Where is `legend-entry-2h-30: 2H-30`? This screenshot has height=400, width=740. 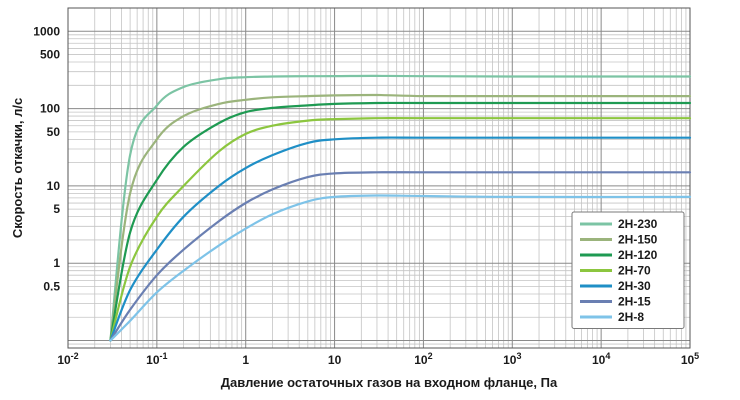
legend-entry-2h-30: 2H-30 is located at coordinates (634, 286).